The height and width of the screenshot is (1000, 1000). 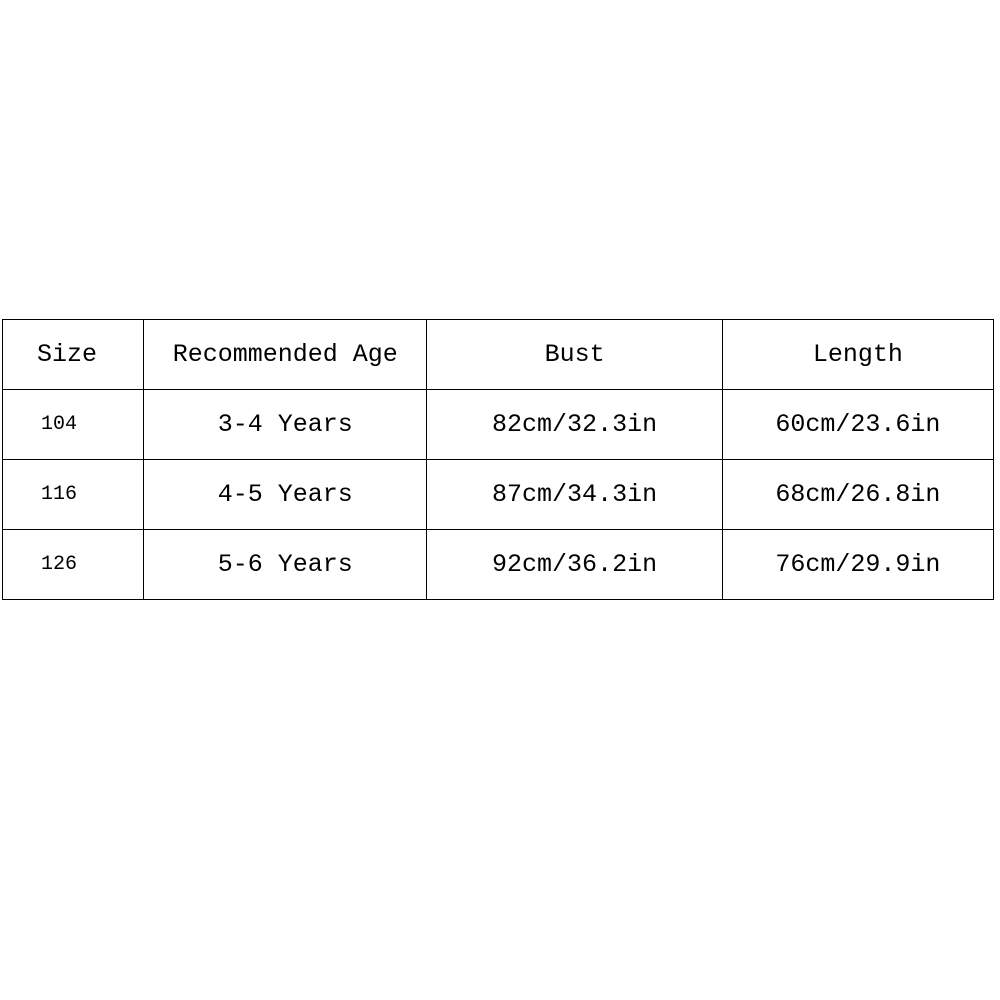 I want to click on cell-size: 104, so click(x=73, y=424).